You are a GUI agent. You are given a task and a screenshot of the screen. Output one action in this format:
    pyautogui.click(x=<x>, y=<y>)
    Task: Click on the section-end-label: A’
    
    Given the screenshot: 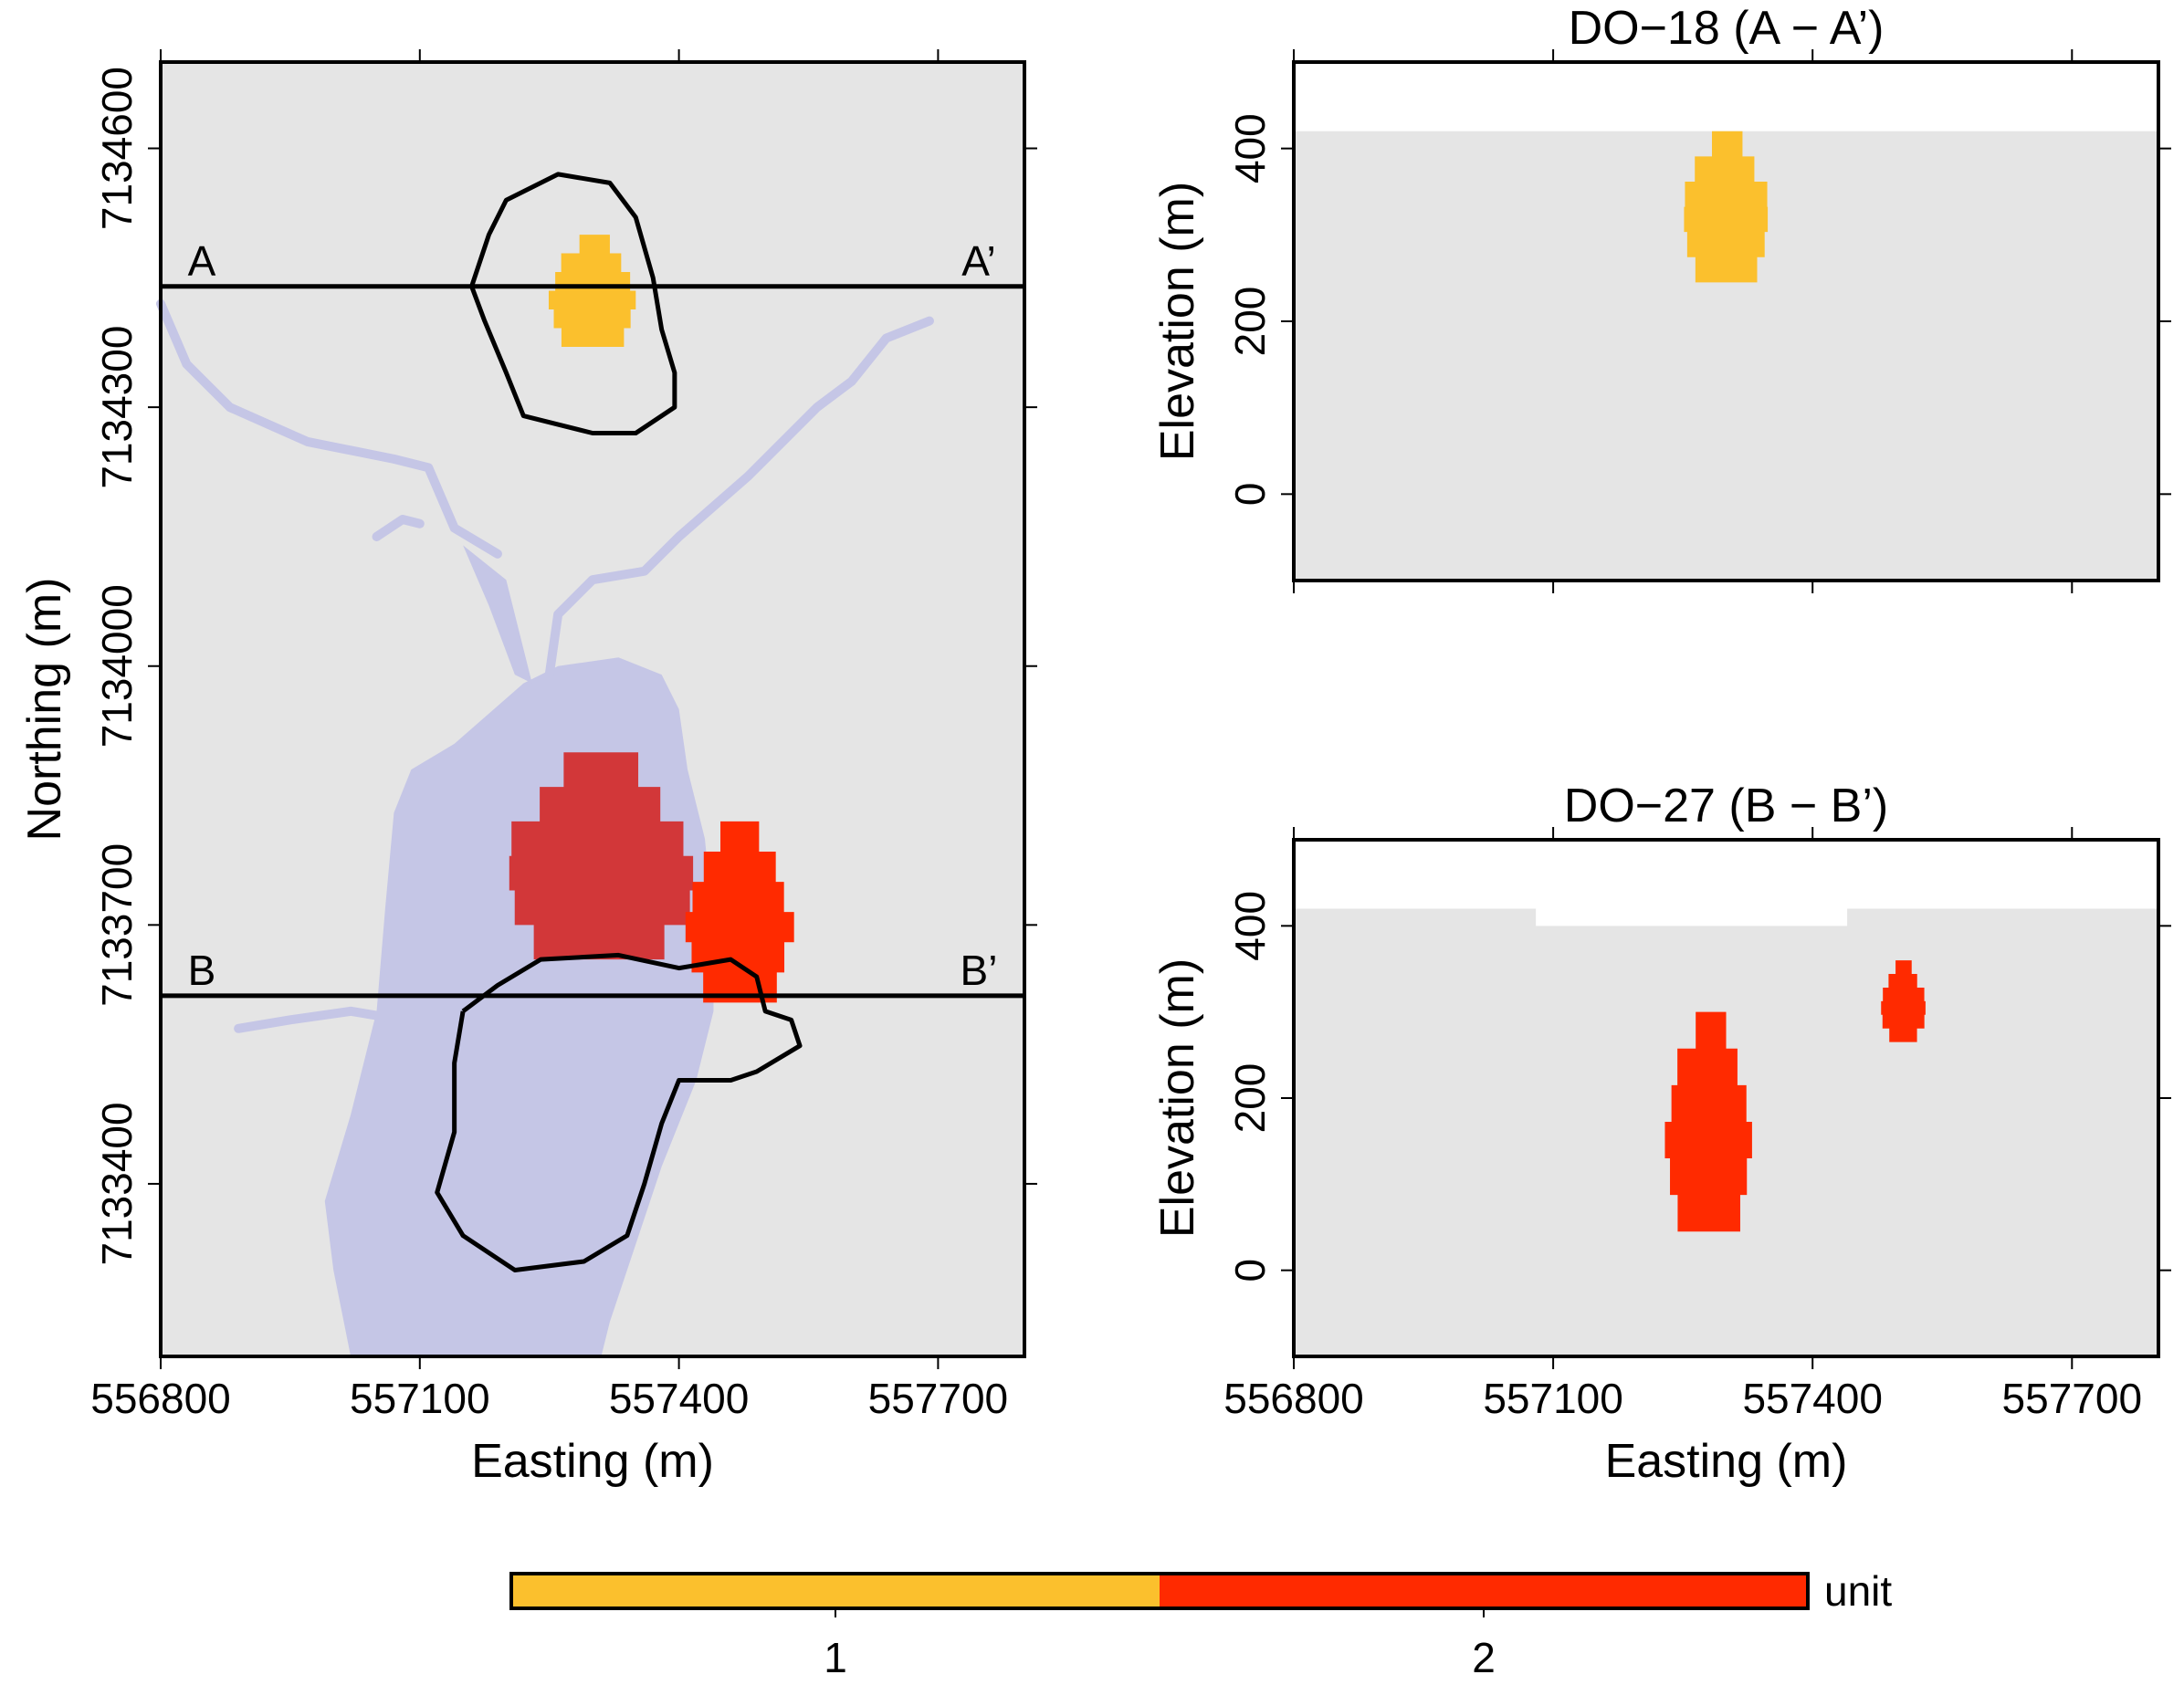 What is the action you would take?
    pyautogui.click(x=979, y=261)
    